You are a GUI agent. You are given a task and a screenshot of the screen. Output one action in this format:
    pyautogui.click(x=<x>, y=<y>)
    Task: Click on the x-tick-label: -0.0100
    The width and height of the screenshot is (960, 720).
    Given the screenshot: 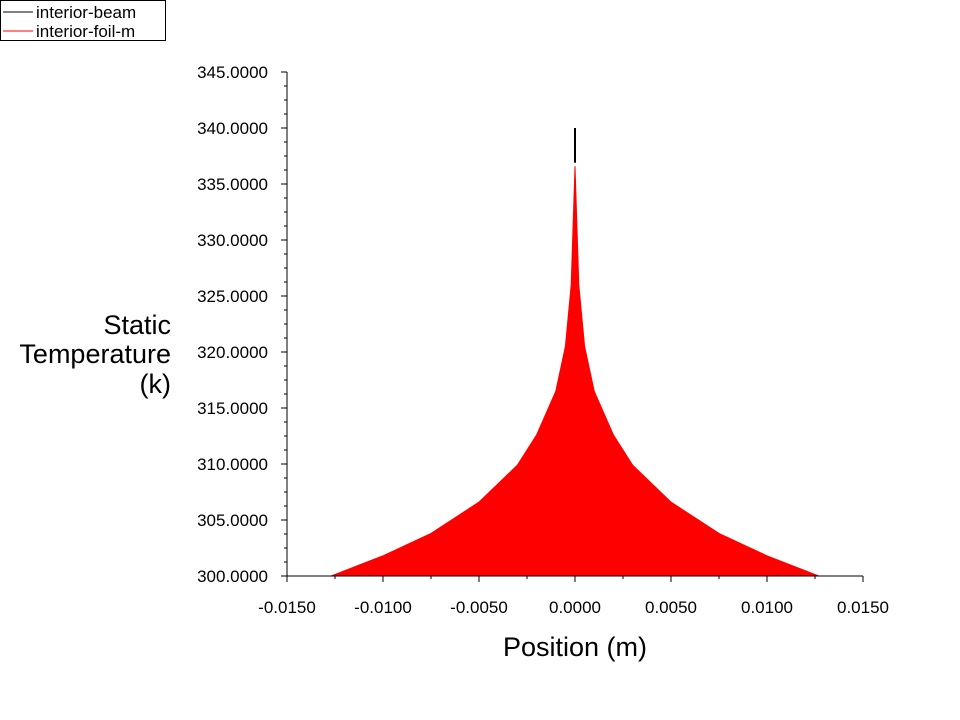 What is the action you would take?
    pyautogui.click(x=383, y=607)
    